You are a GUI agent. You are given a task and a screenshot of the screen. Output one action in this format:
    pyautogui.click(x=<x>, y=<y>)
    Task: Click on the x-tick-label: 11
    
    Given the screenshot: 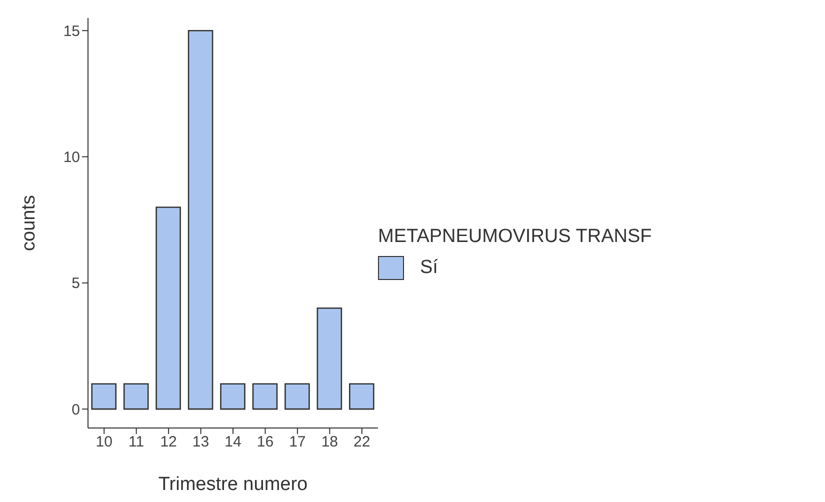 What is the action you would take?
    pyautogui.click(x=136, y=442)
    